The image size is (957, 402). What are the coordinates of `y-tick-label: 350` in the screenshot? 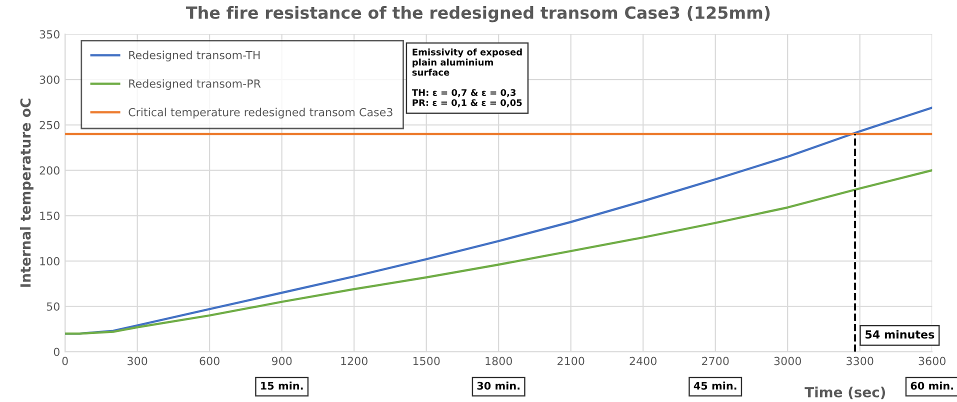 It's located at (50, 34).